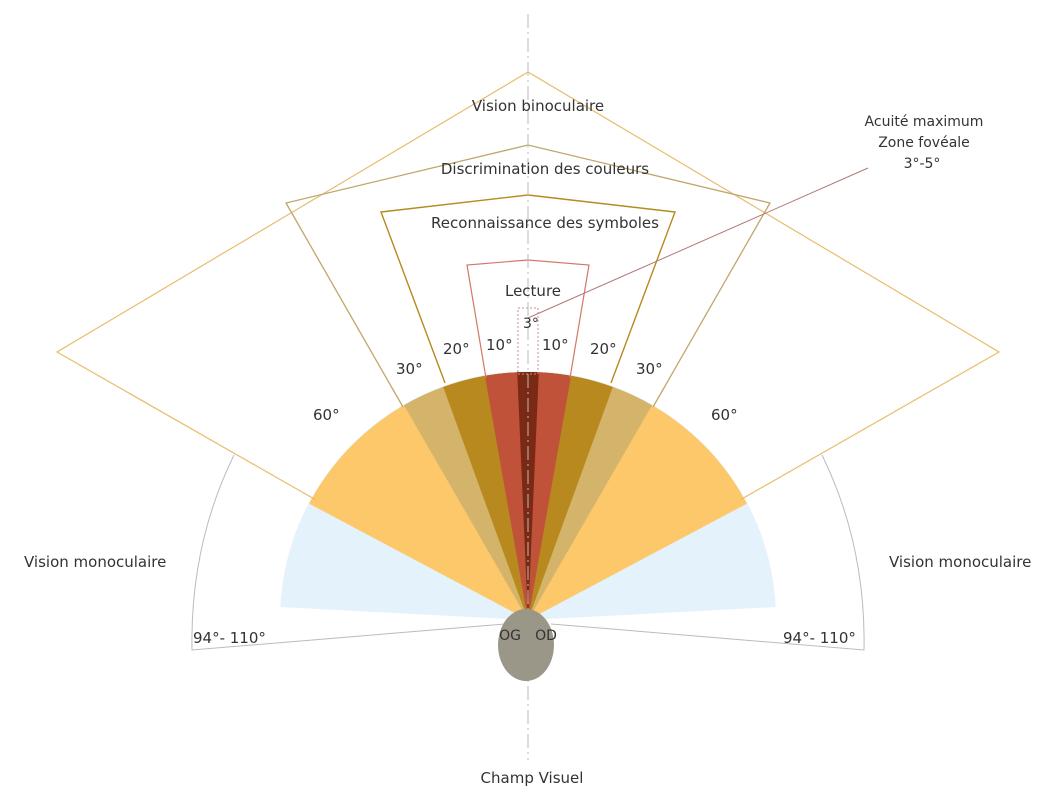 This screenshot has height=787, width=1055. Describe the element at coordinates (533, 291) in the screenshot. I see `reading-label: Lecture` at that location.